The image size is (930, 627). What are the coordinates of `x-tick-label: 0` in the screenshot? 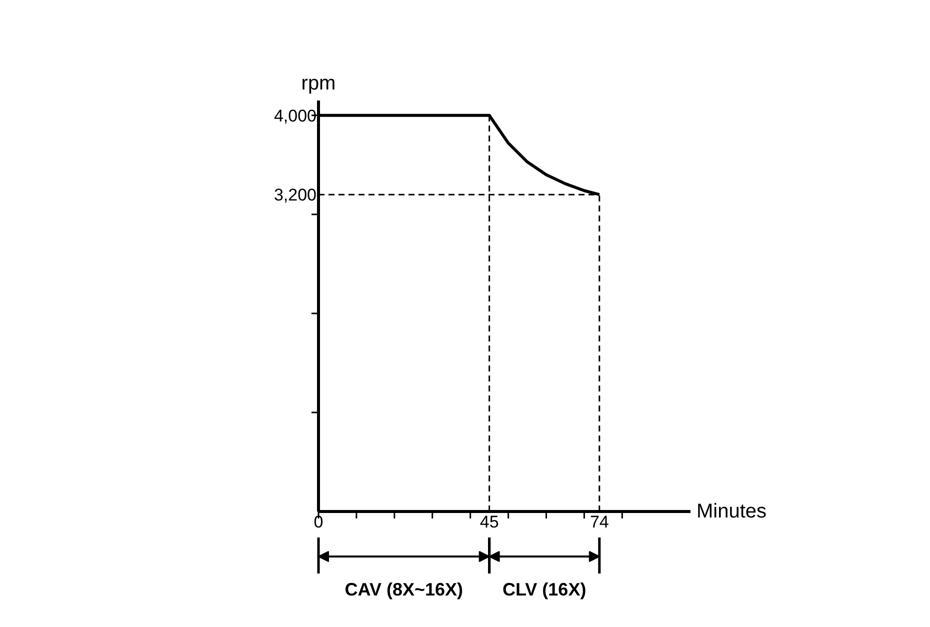 It's located at (319, 522).